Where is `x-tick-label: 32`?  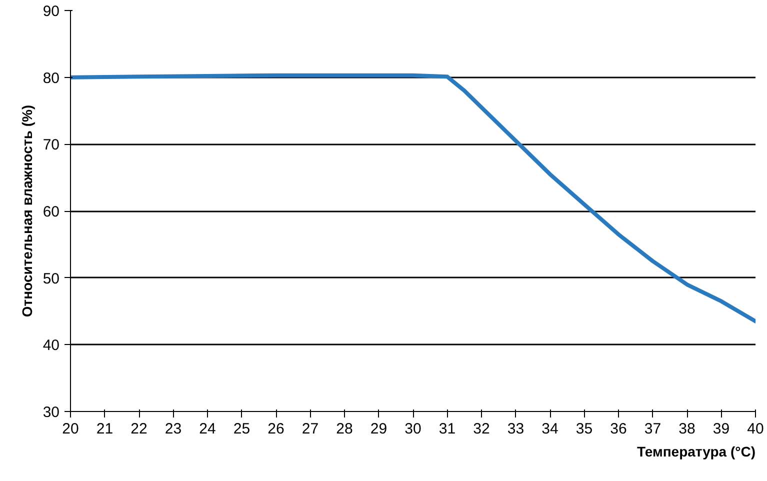 x-tick-label: 32 is located at coordinates (481, 429).